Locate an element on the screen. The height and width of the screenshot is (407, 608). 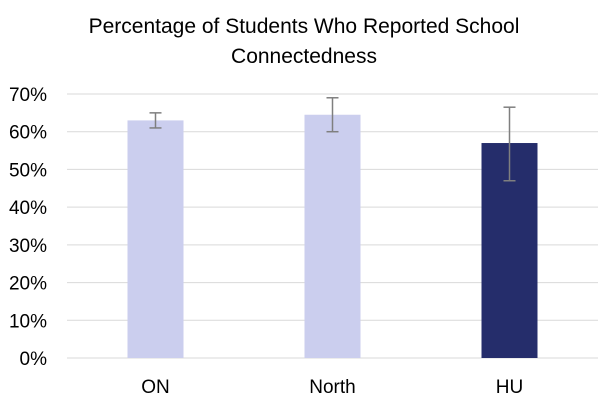
y-tick-label: 0% is located at coordinates (34, 359).